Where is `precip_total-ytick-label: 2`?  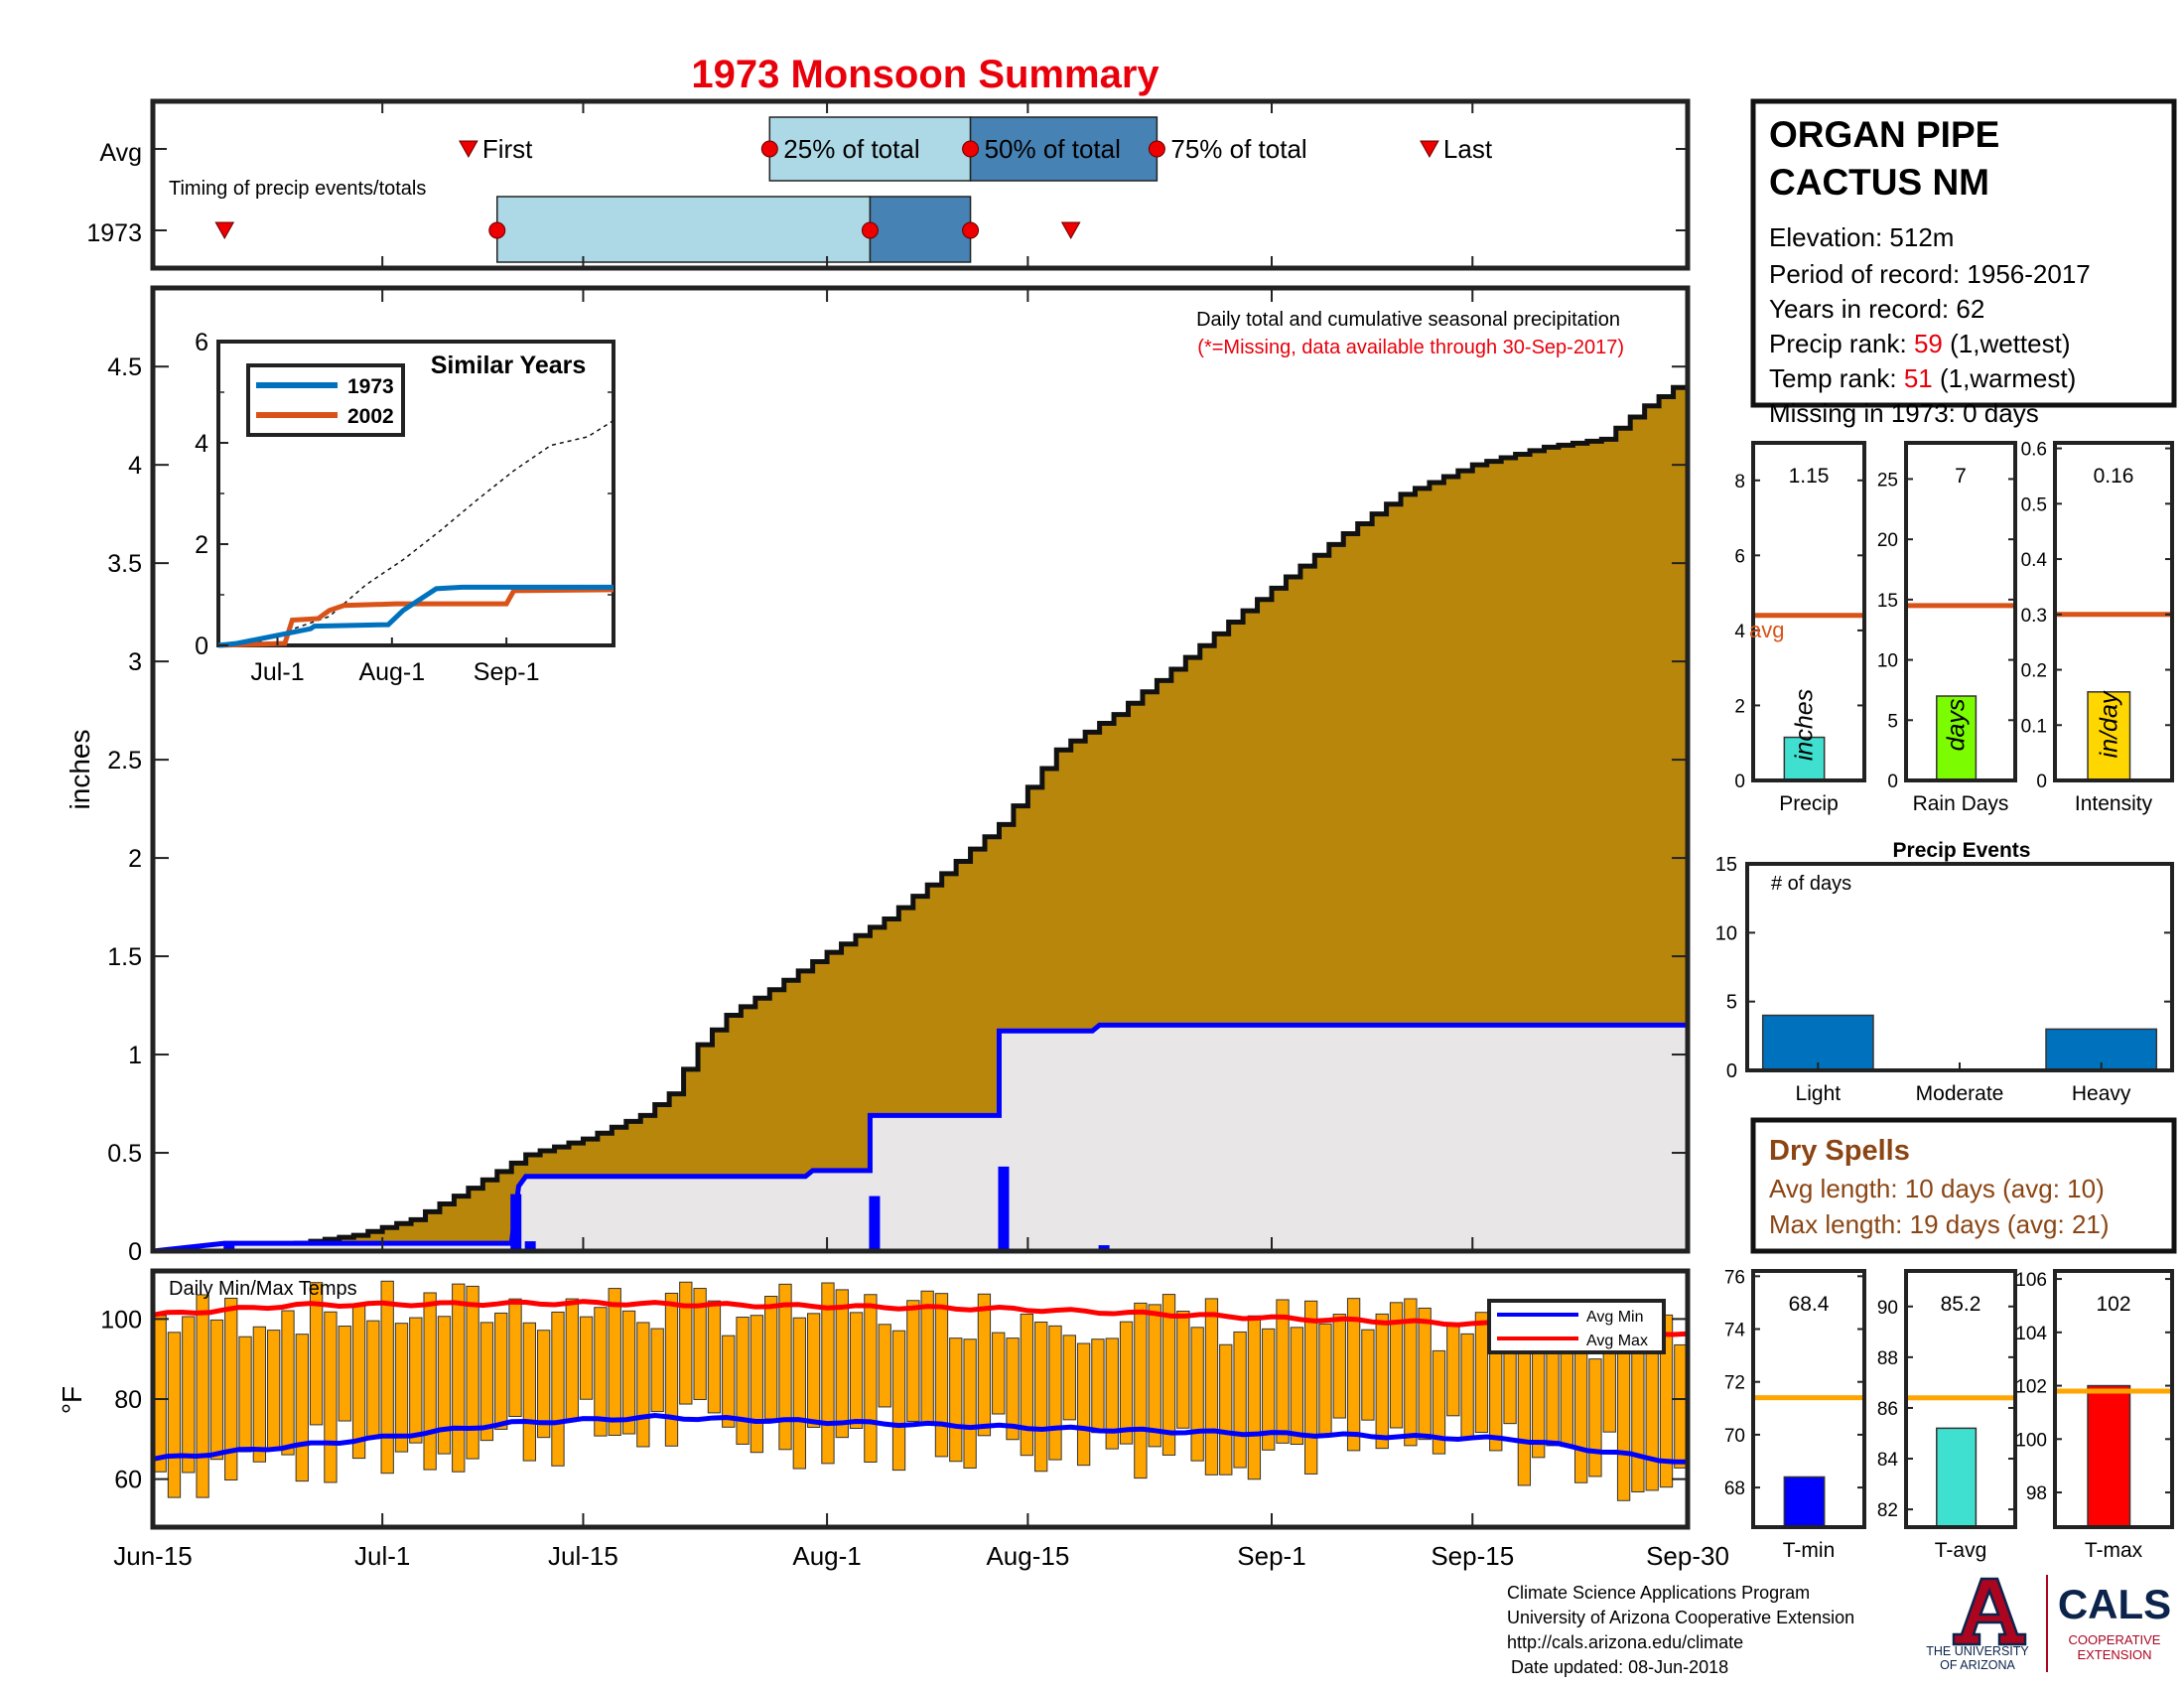
precip_total-ytick-label: 2 is located at coordinates (1739, 706).